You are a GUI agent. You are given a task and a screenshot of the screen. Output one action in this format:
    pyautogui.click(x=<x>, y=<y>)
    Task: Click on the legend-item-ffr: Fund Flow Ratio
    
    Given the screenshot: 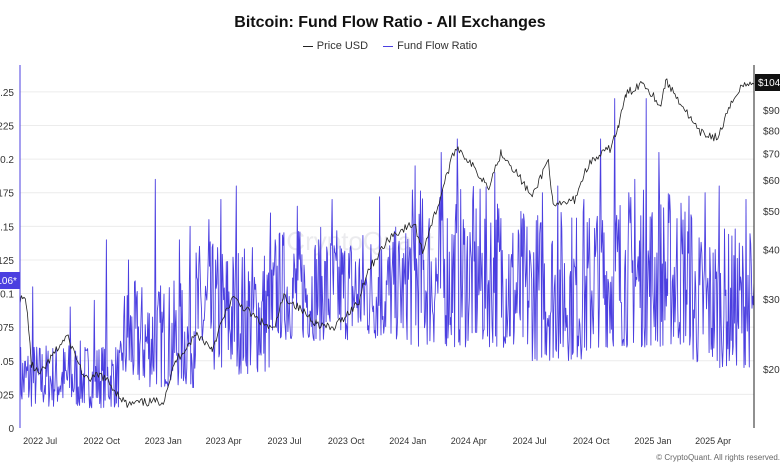 What is the action you would take?
    pyautogui.click(x=430, y=46)
    